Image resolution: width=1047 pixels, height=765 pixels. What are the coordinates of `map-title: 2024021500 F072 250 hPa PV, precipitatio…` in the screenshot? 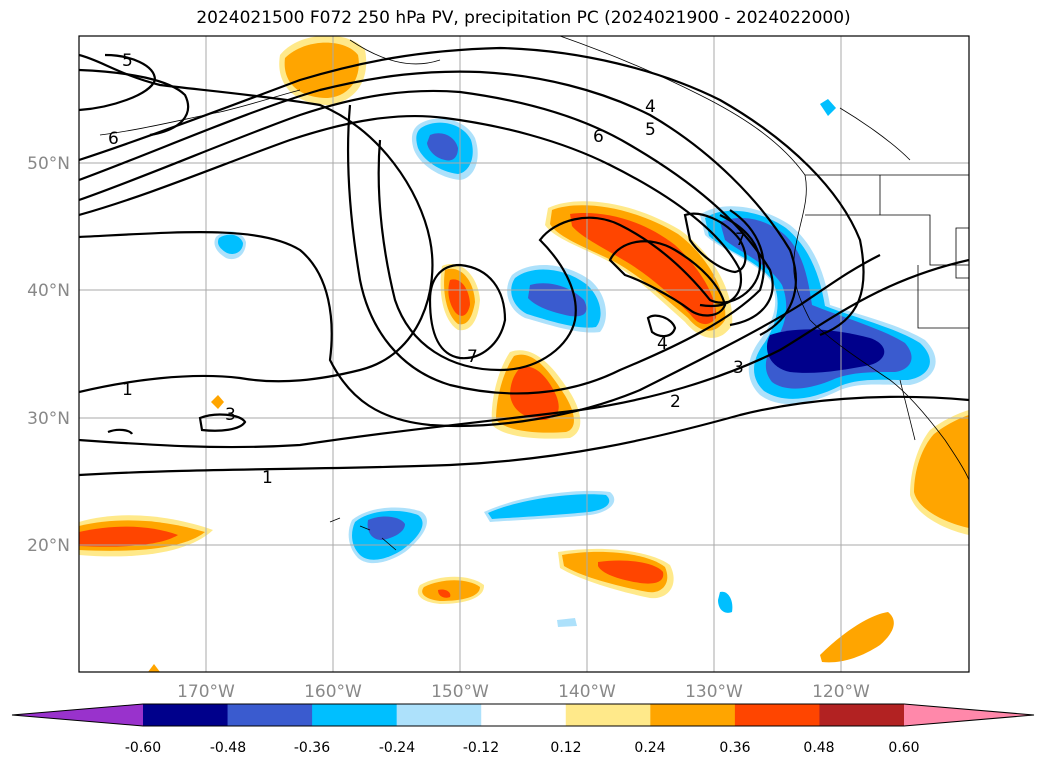 It's located at (523, 18).